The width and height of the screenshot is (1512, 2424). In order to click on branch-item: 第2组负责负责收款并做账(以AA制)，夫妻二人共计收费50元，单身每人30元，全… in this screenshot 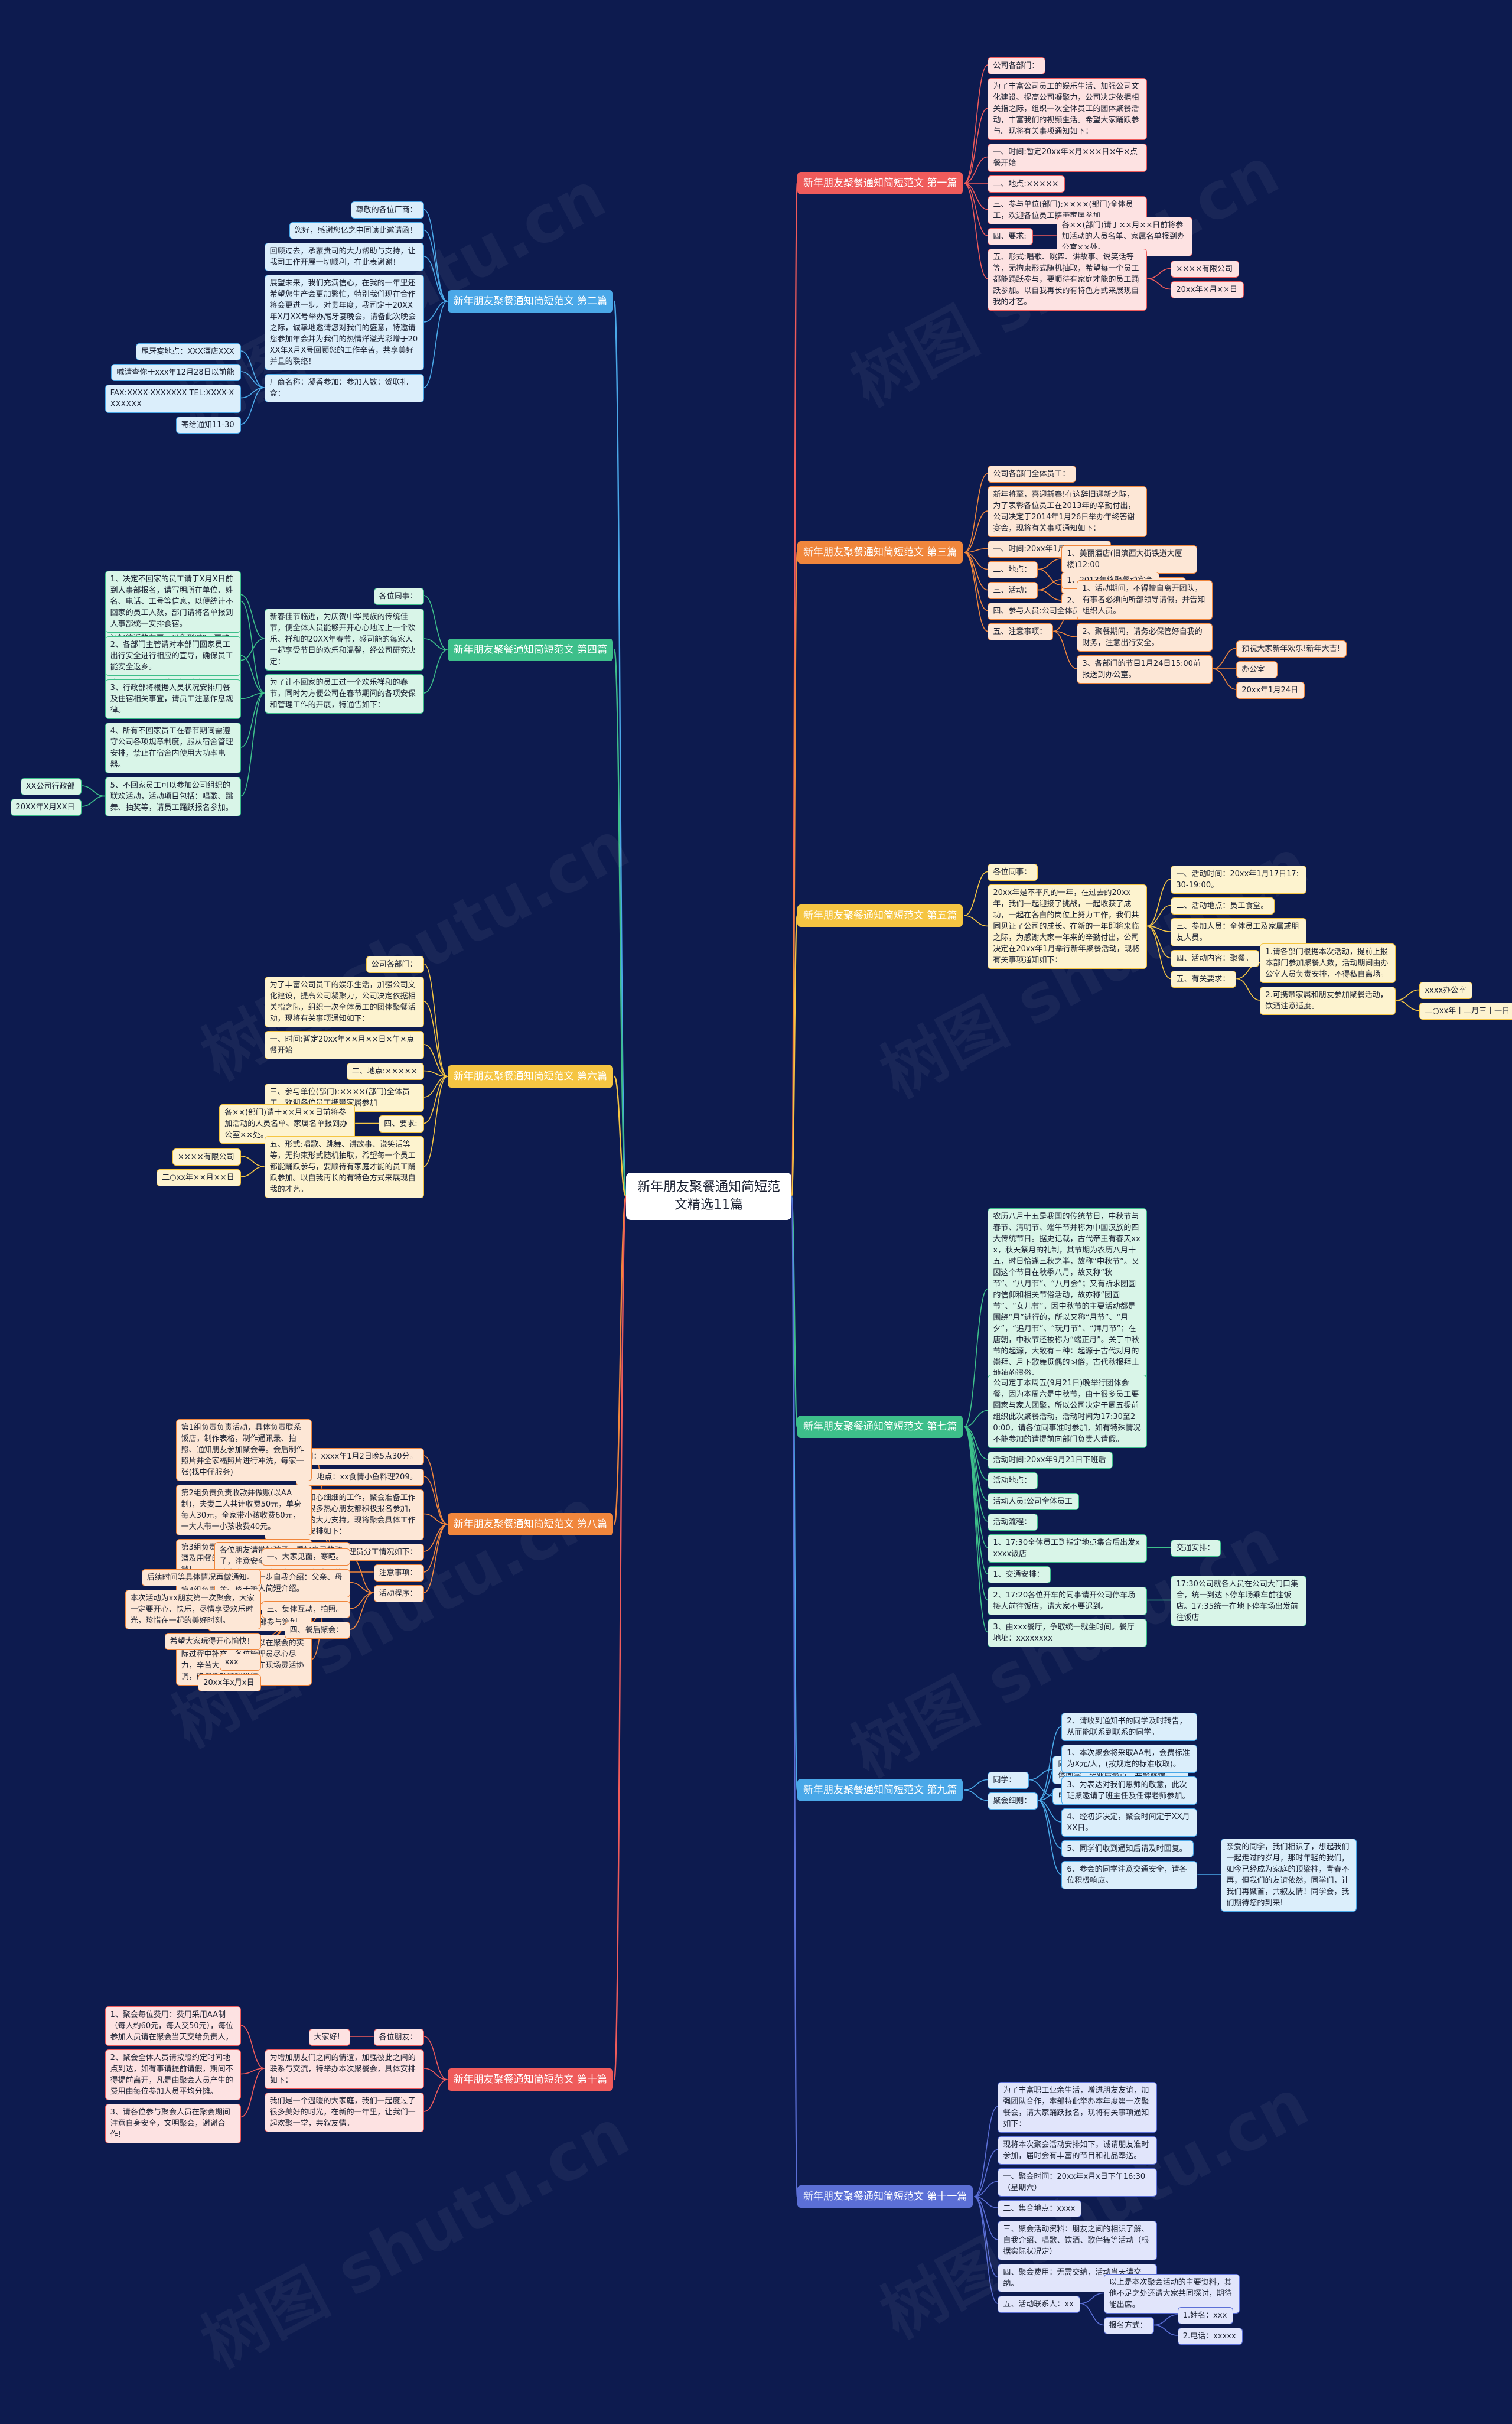, I will do `click(243, 1509)`.